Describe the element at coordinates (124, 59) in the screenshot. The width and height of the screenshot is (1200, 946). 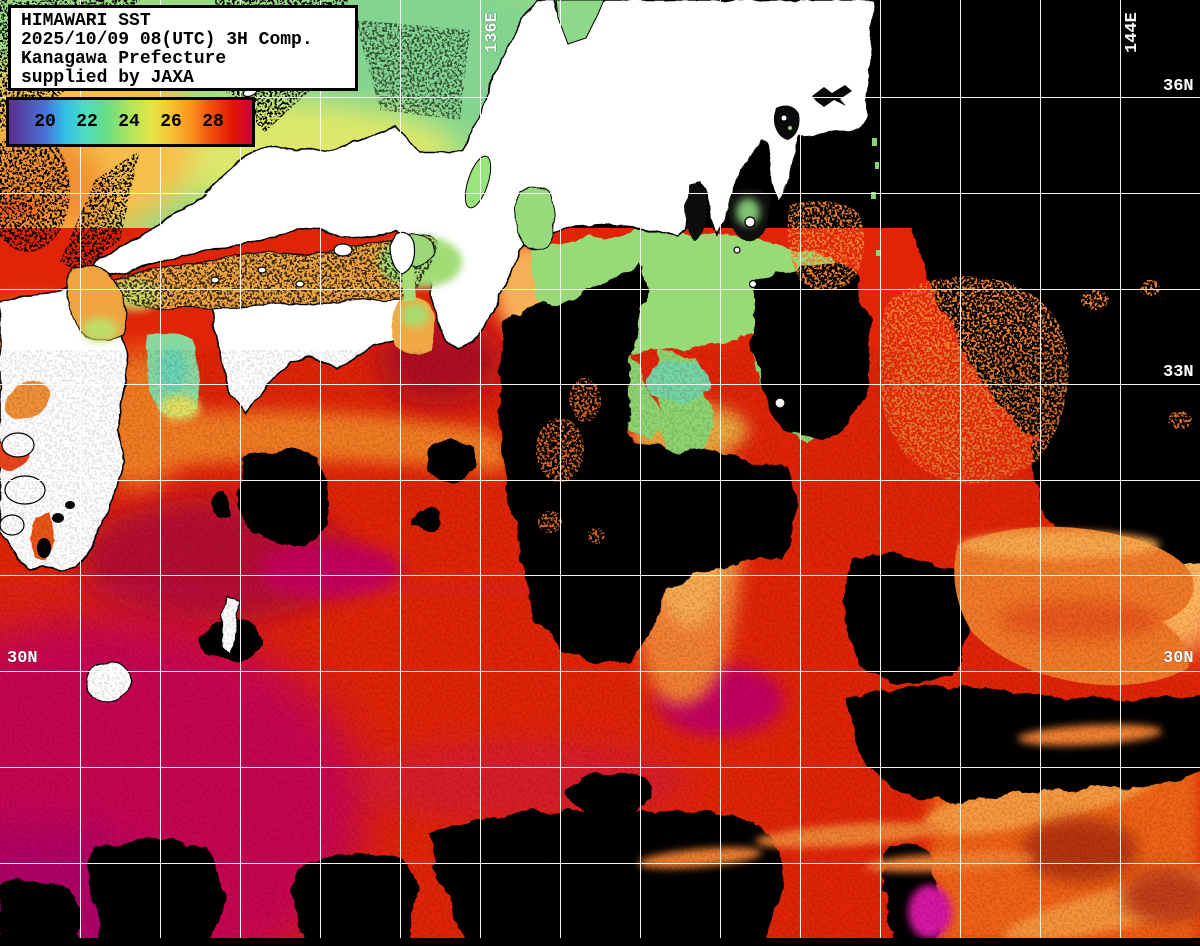
I see `region-line: Kanagawa Prefecture` at that location.